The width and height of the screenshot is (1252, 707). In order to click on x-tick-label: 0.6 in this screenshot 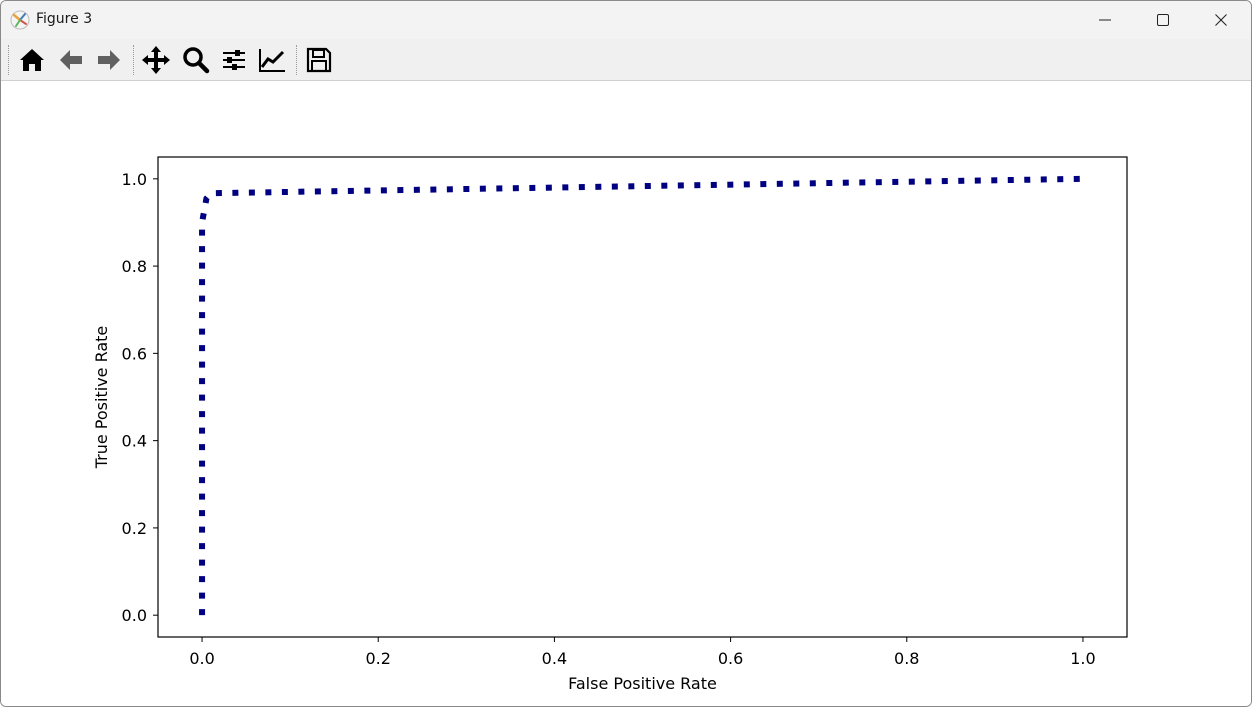, I will do `click(730, 658)`.